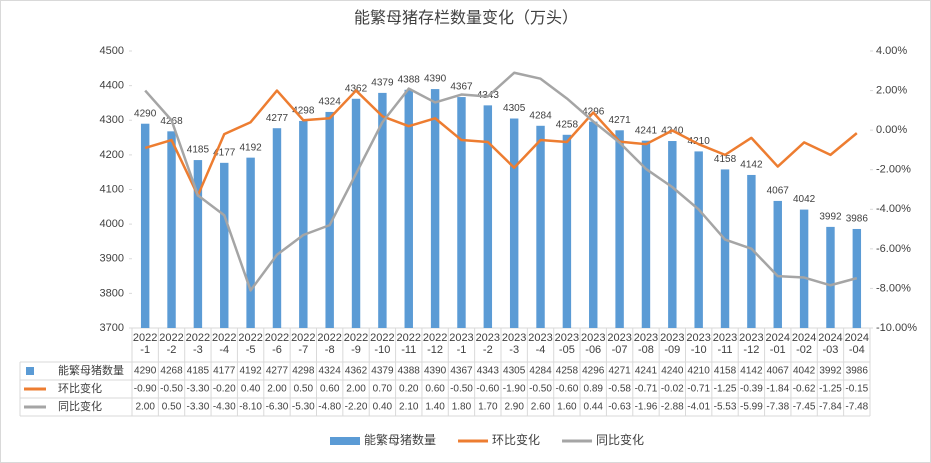  I want to click on x-tick-label: 2022-7, so click(303, 344).